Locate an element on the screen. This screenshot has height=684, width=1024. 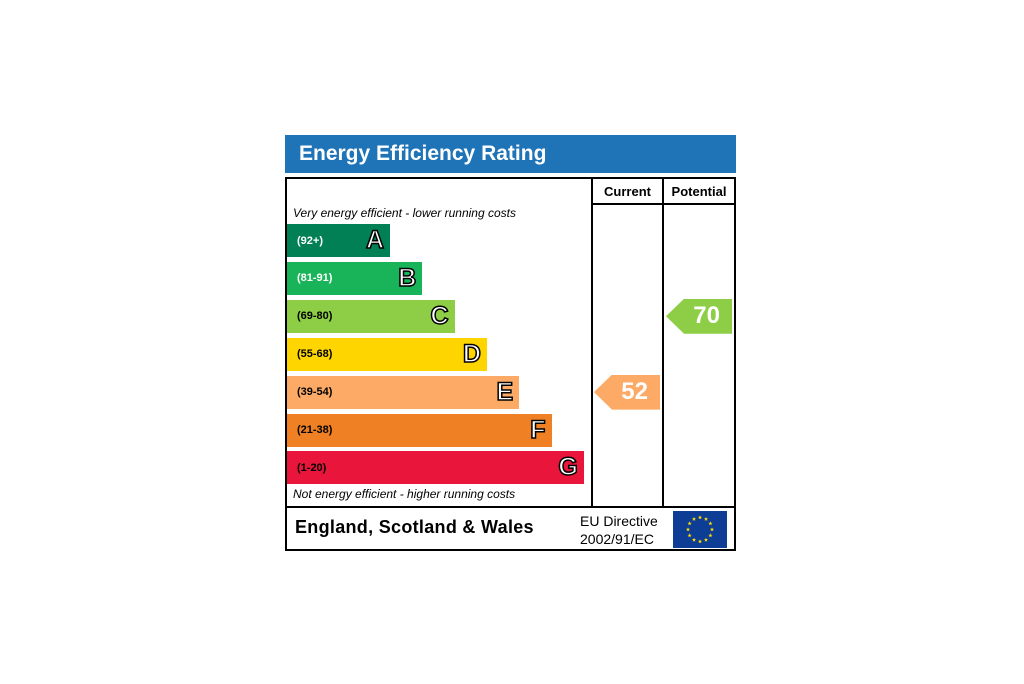
eu-directive-line2: 2002/91/EC is located at coordinates (617, 539).